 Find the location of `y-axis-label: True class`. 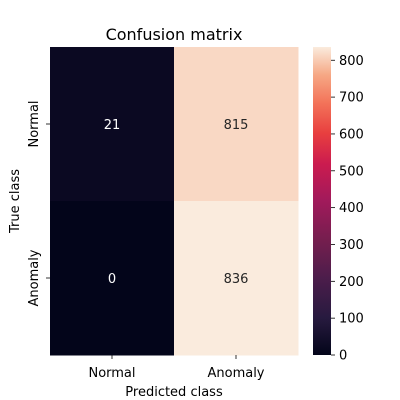

y-axis-label: True class is located at coordinates (15, 201).